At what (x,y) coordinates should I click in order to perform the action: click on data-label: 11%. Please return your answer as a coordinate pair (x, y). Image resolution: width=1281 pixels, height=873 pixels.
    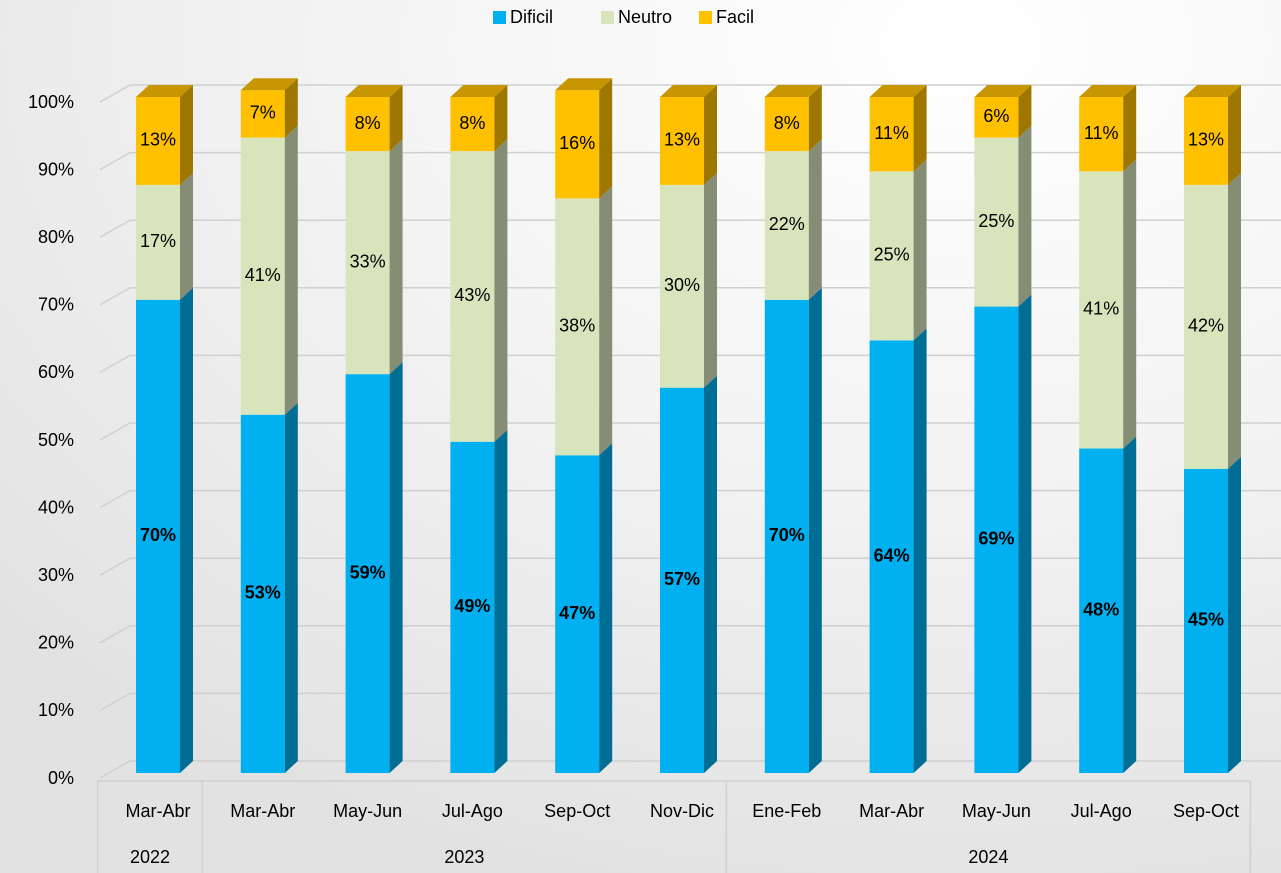
    Looking at the image, I should click on (891, 133).